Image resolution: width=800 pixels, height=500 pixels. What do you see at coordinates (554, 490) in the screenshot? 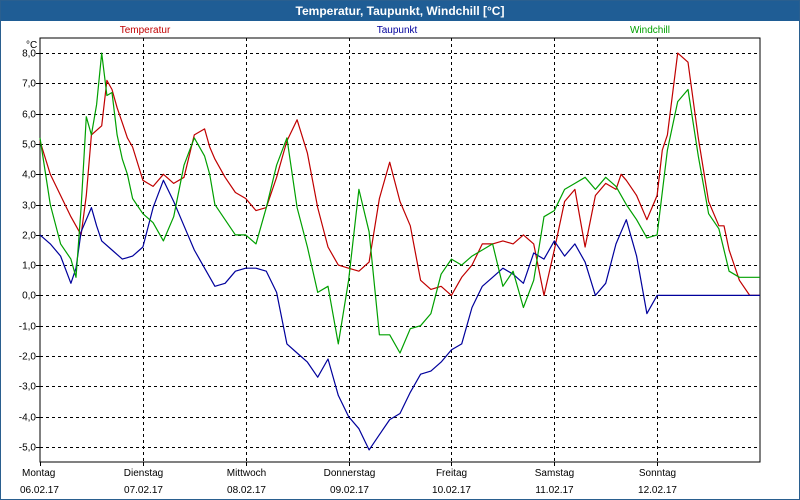
I see `x-tick-date-label: 11.02.17` at bounding box center [554, 490].